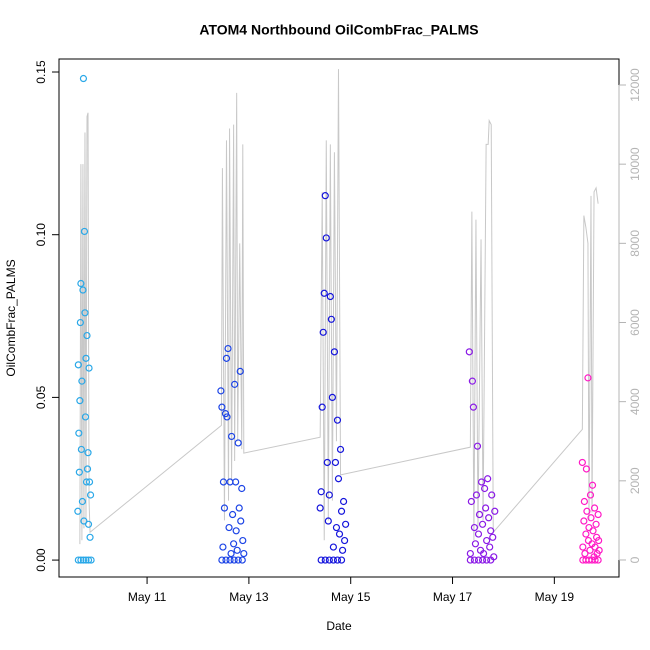  What do you see at coordinates (635, 322) in the screenshot?
I see `y2-tick-label: 6000` at bounding box center [635, 322].